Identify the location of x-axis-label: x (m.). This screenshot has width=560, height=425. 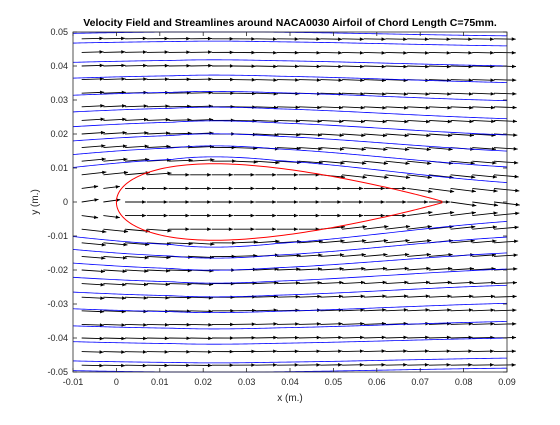
(290, 398).